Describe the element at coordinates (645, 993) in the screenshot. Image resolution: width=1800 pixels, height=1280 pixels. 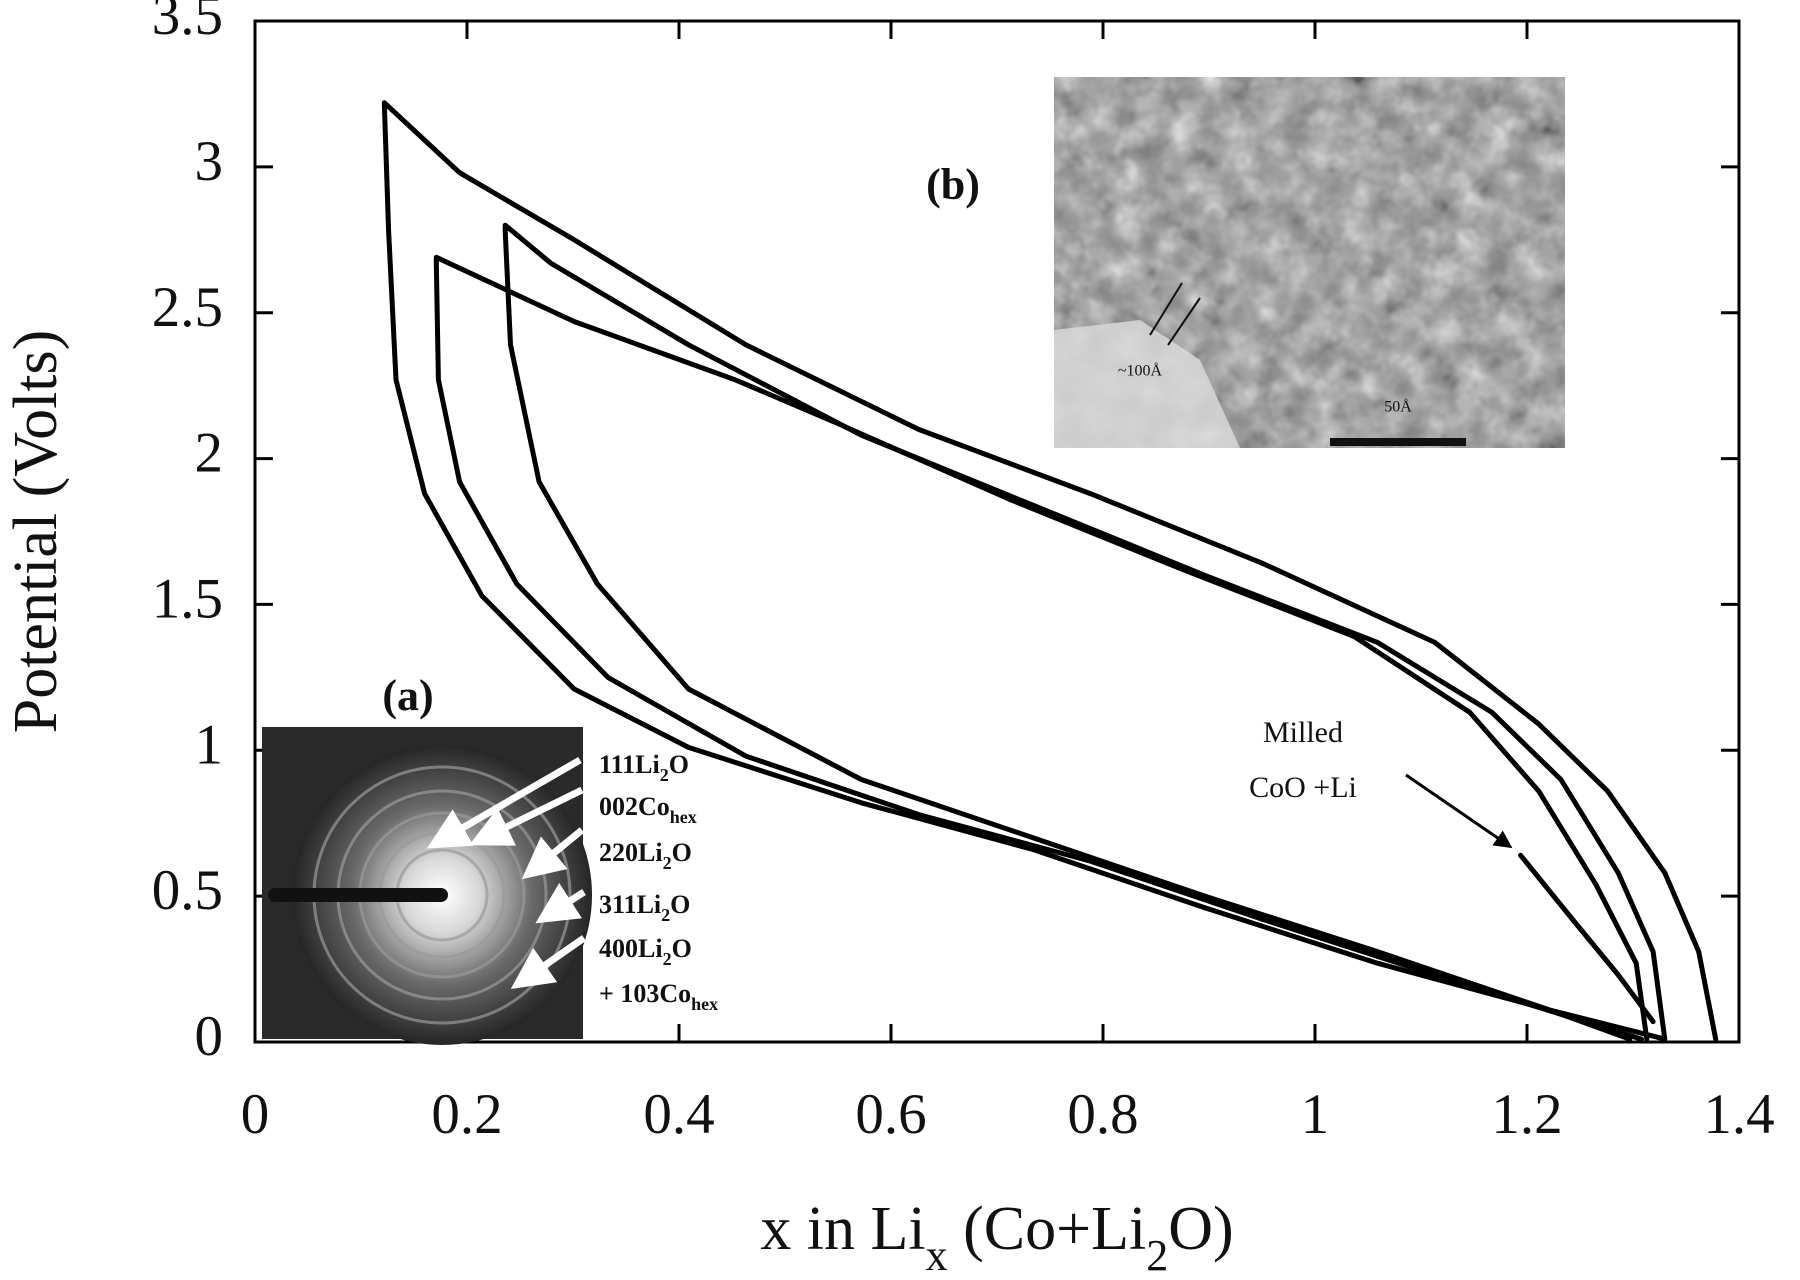
I see `ring-label-part: + 103Co` at that location.